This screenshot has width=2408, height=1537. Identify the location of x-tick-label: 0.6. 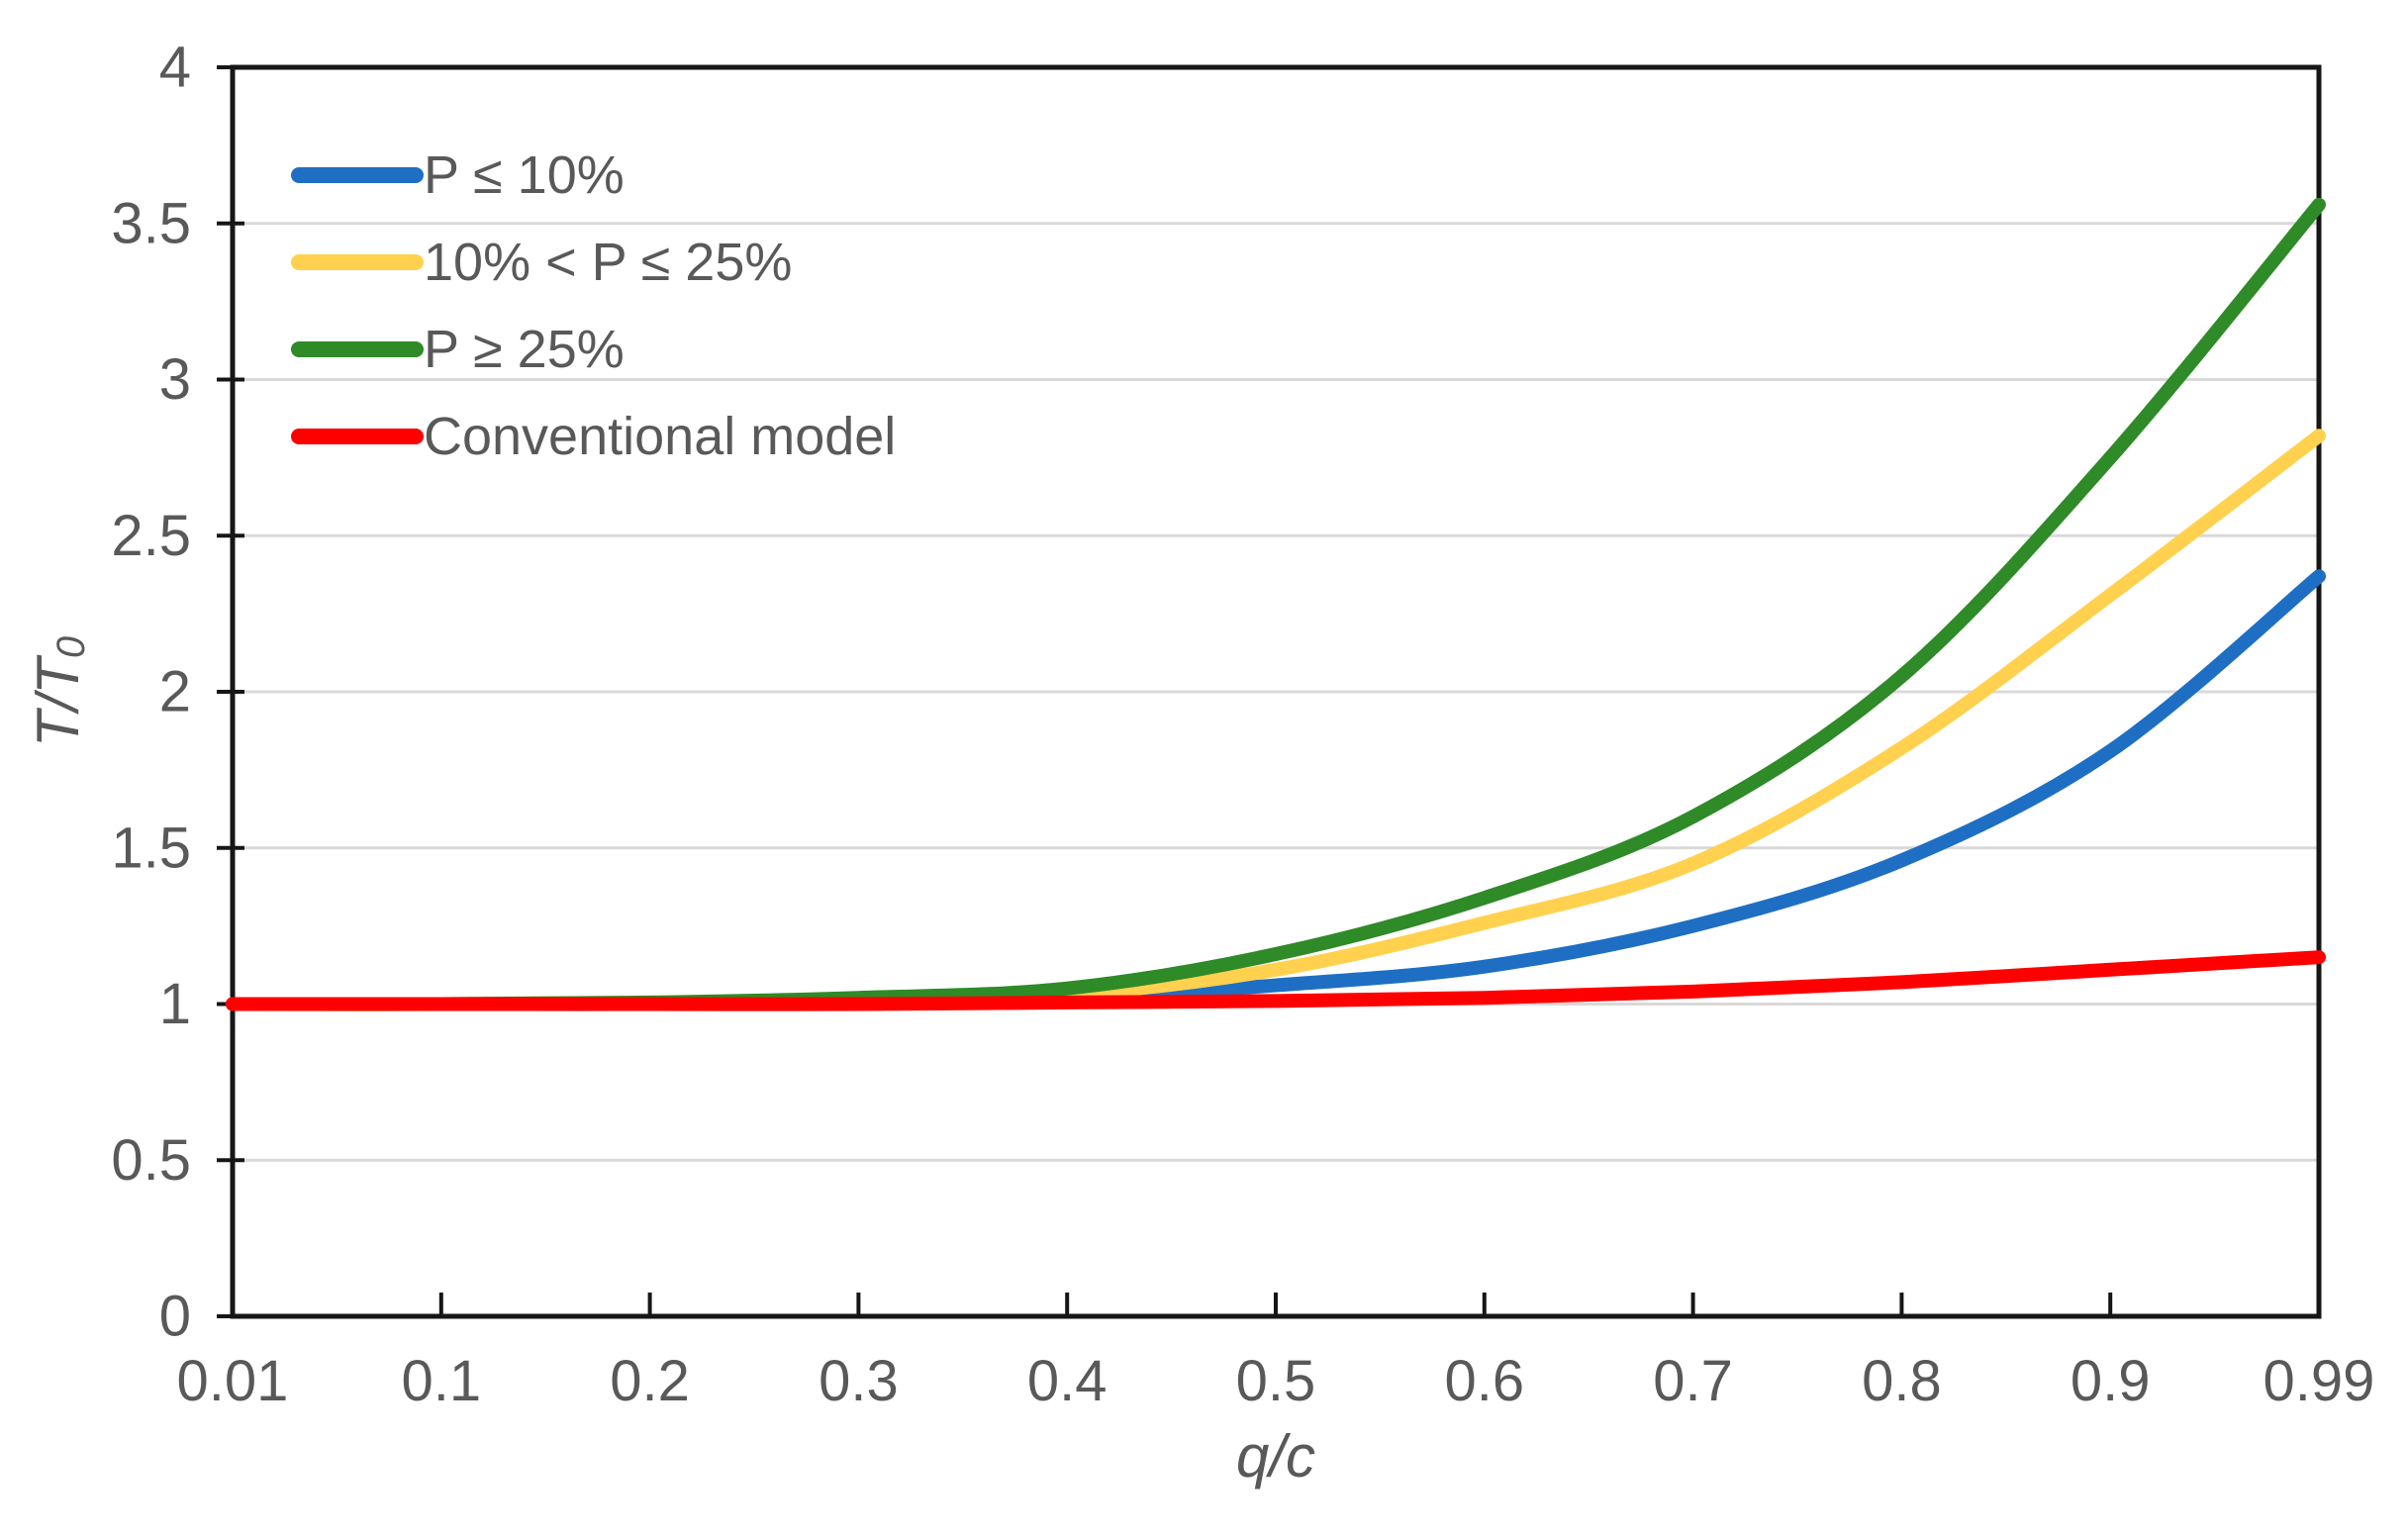
(1484, 1381).